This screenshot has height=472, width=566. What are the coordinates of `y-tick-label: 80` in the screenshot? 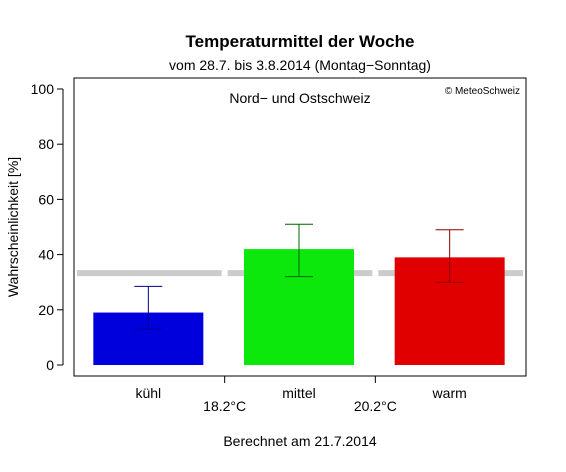 It's located at (46, 144).